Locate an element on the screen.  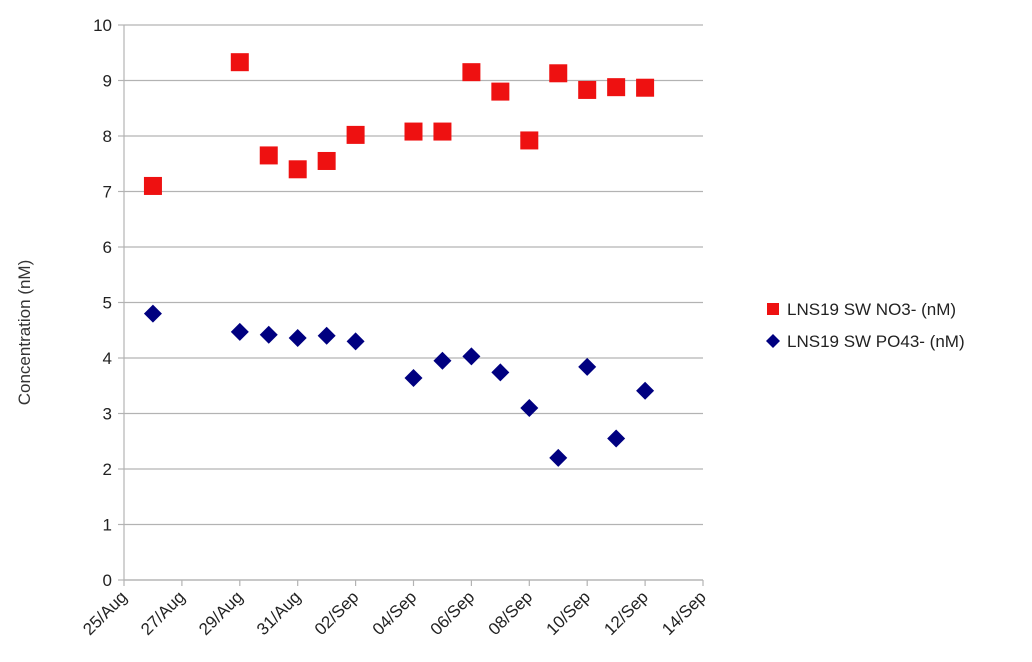
legend-item: LNS19 SW PO43- (nM) is located at coordinates (865, 341).